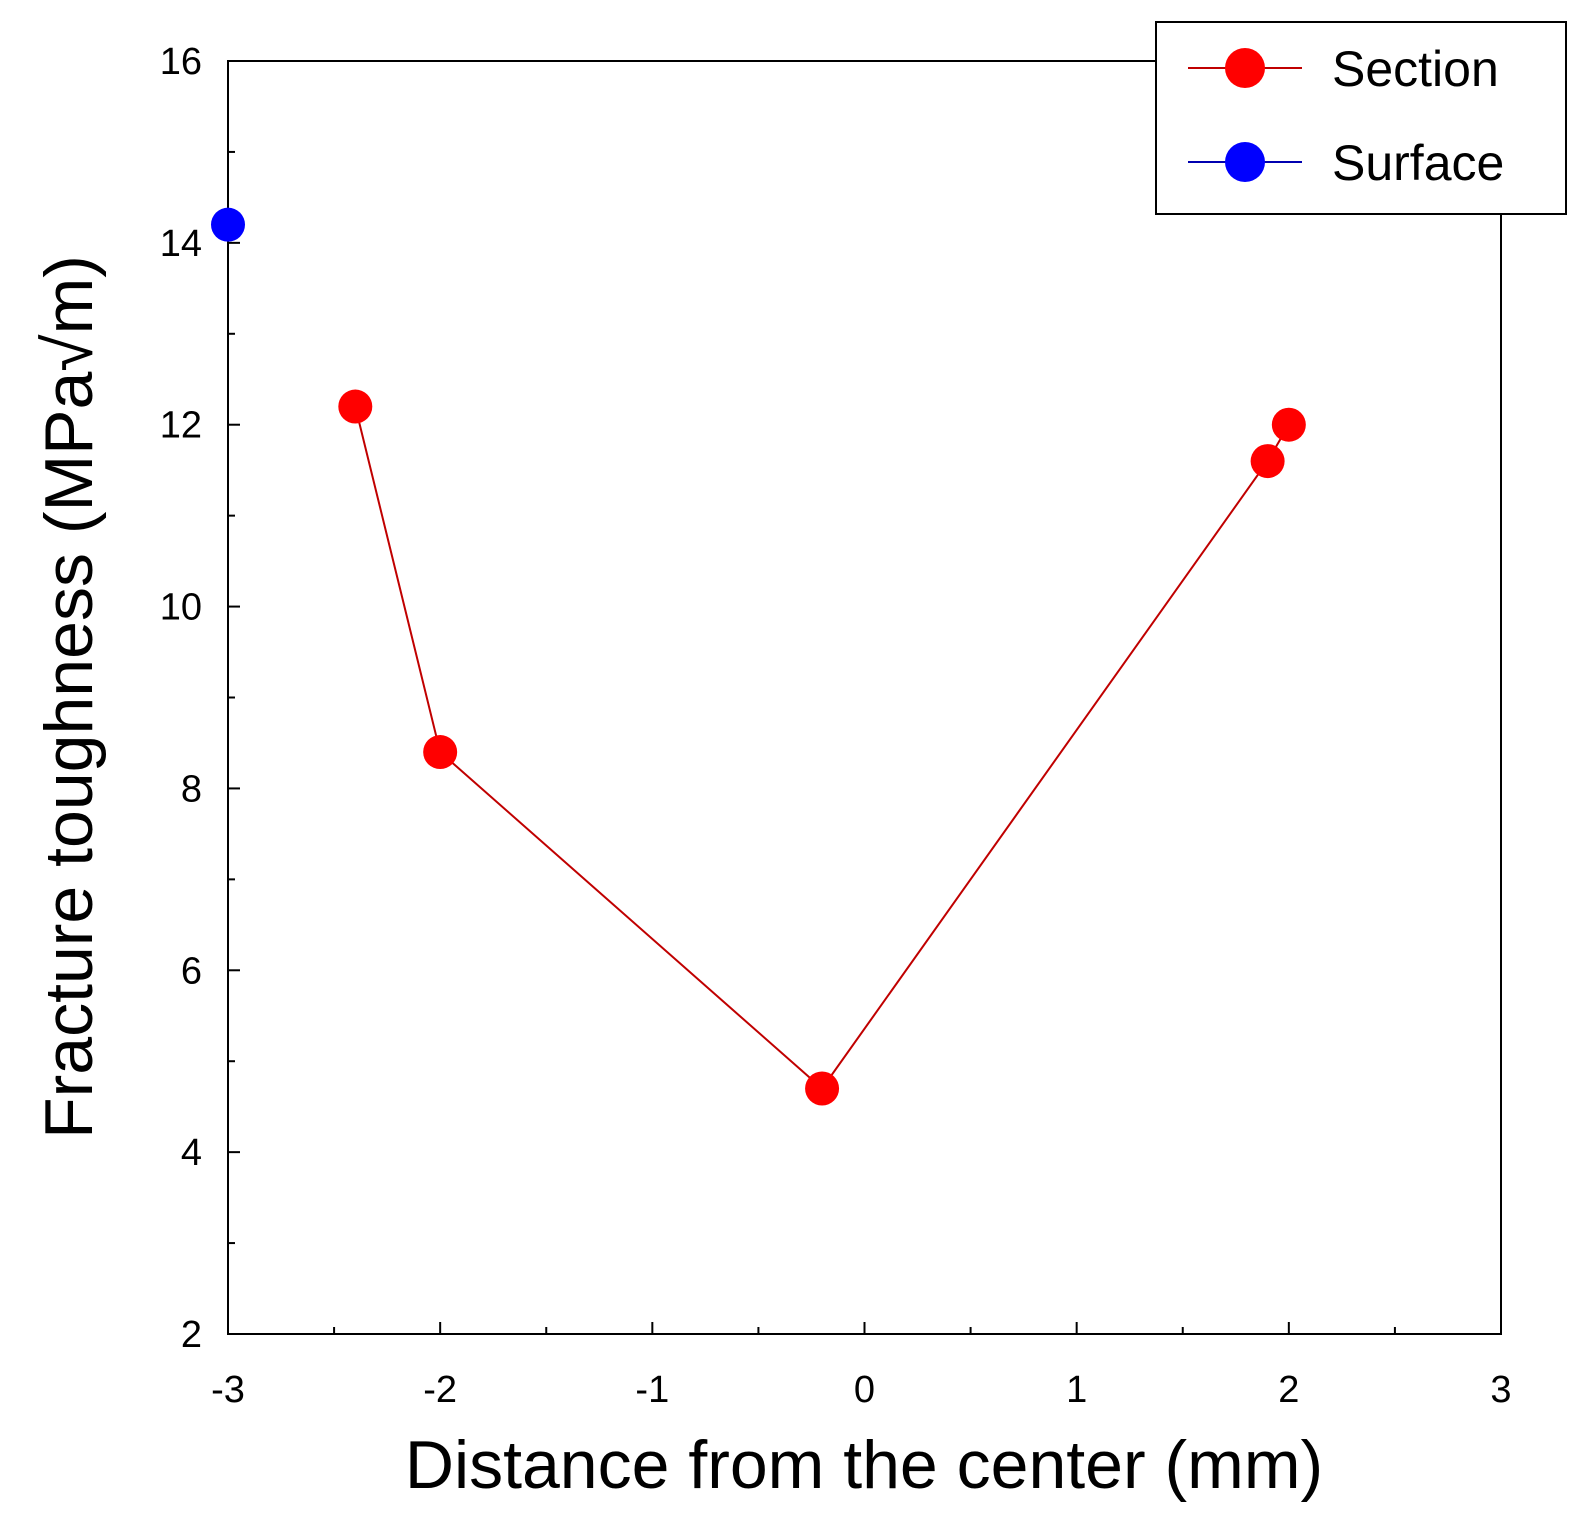  What do you see at coordinates (200, 698) in the screenshot?
I see `y-axis-ticks: 2 4 6 8 10 12 14 16` at bounding box center [200, 698].